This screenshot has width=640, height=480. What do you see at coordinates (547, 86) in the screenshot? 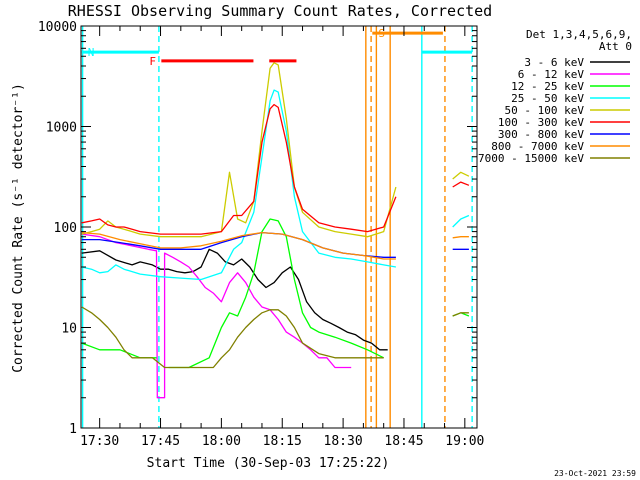
I see `legend-entry-label-2: 12 - 25 keV` at bounding box center [547, 86].